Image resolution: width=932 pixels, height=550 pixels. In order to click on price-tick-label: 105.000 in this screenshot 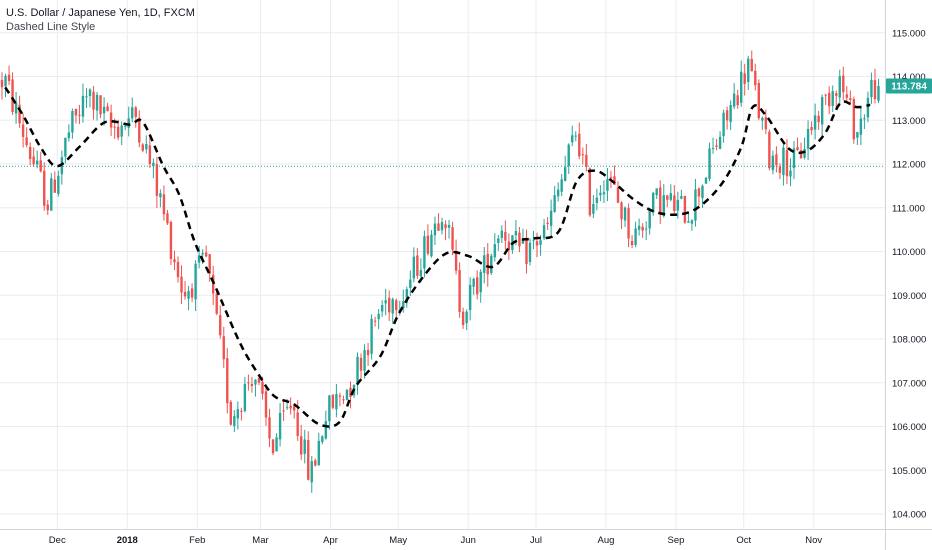, I will do `click(909, 471)`.